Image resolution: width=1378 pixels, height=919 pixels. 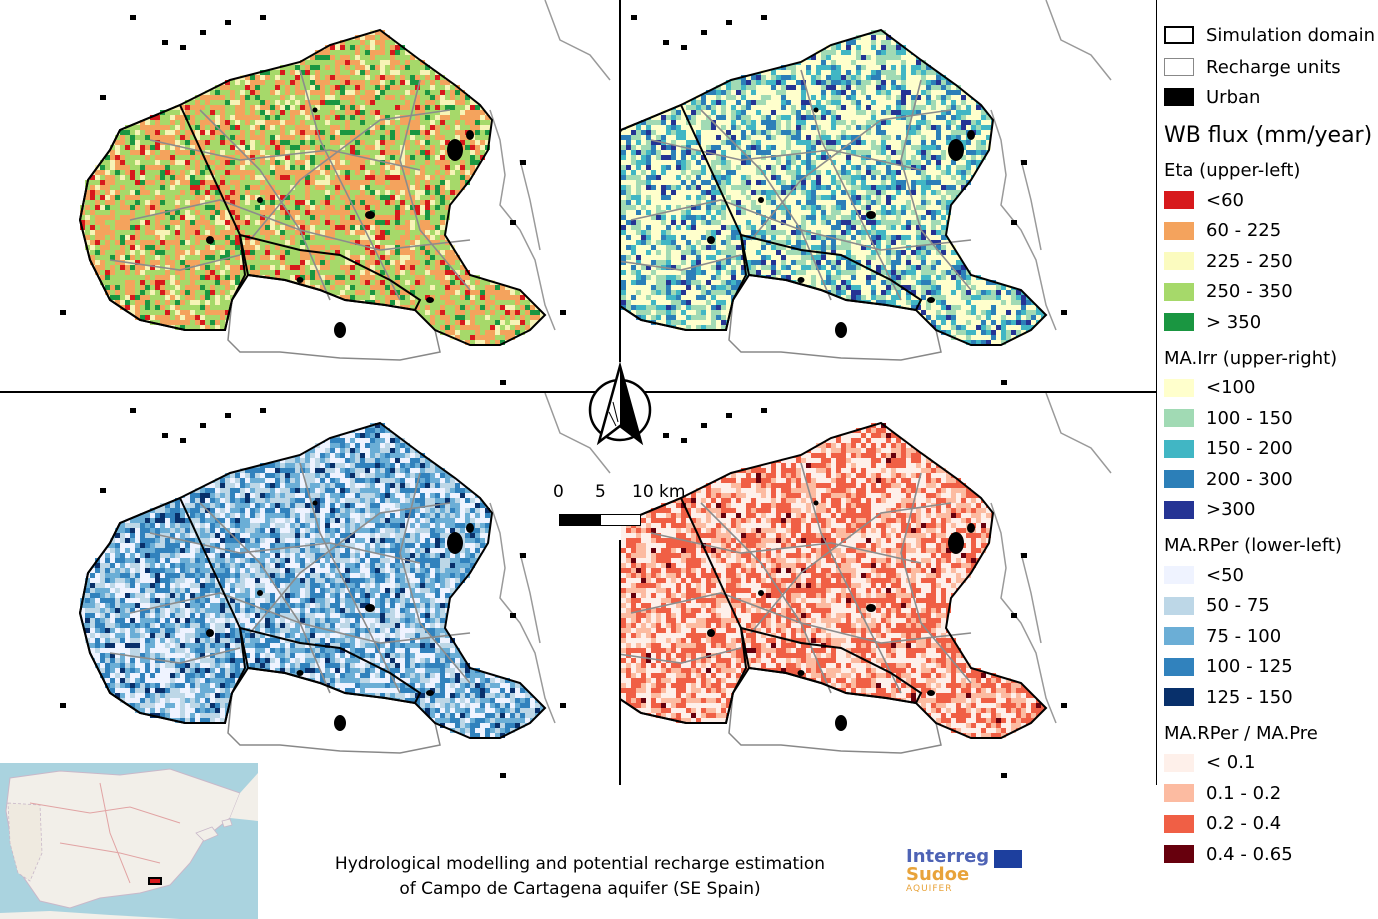 I want to click on legend-item-label: <50, so click(x=1225, y=575).